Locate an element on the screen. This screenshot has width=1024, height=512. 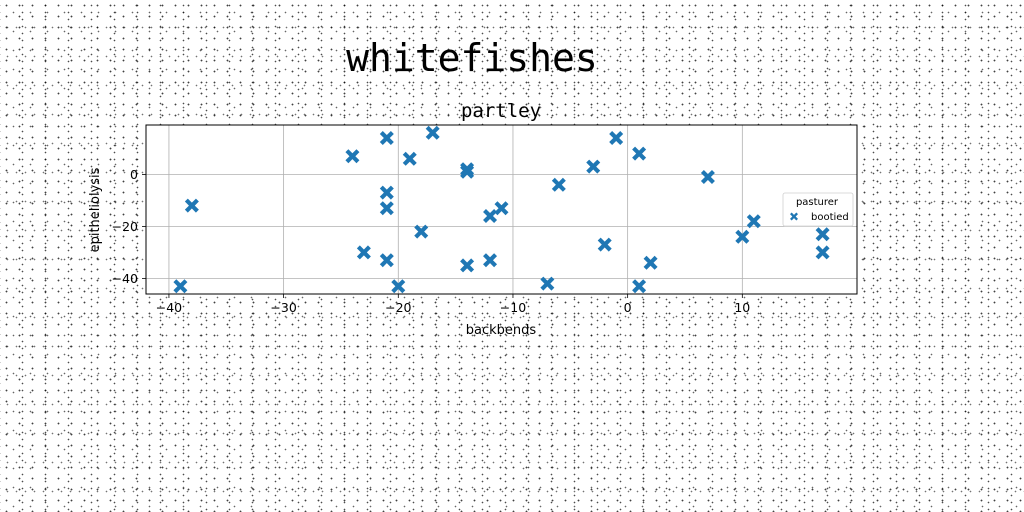
y-tick-label: 0 is located at coordinates (134, 174).